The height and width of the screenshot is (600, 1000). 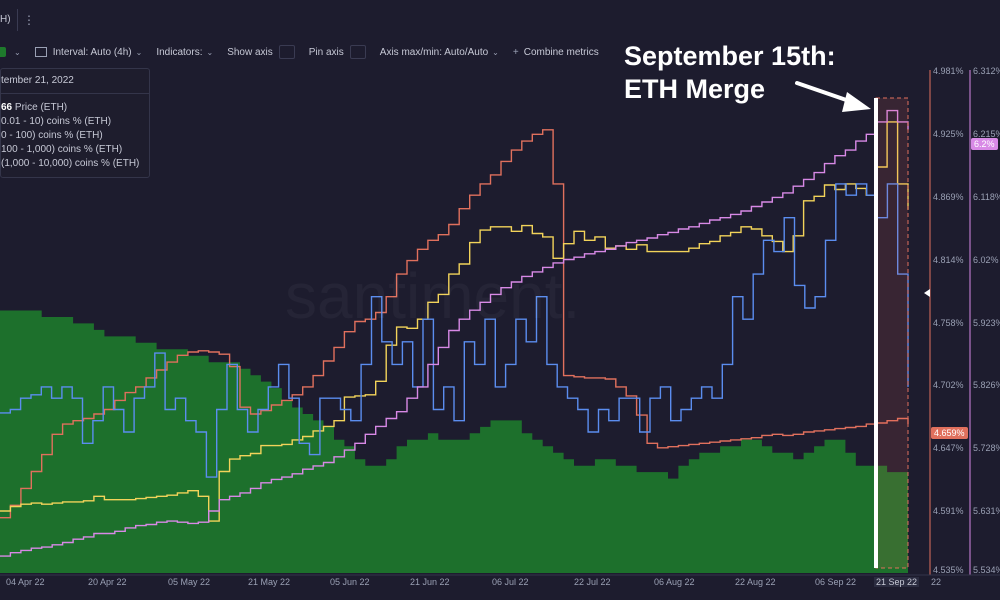 What do you see at coordinates (179, 52) in the screenshot?
I see `indicators-label: Indicators:` at bounding box center [179, 52].